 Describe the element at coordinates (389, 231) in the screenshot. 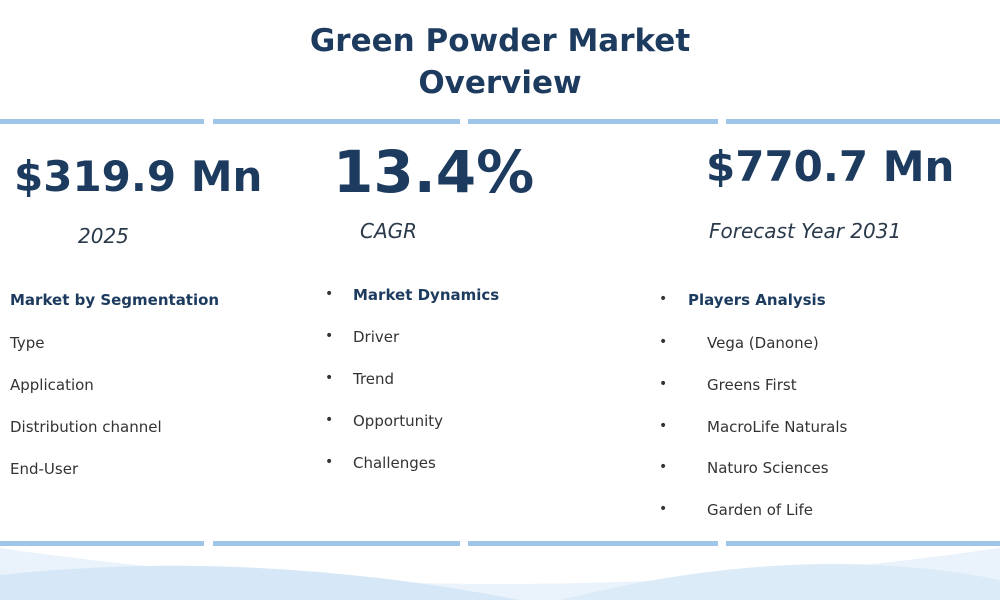

I see `stat-label: CAGR` at that location.